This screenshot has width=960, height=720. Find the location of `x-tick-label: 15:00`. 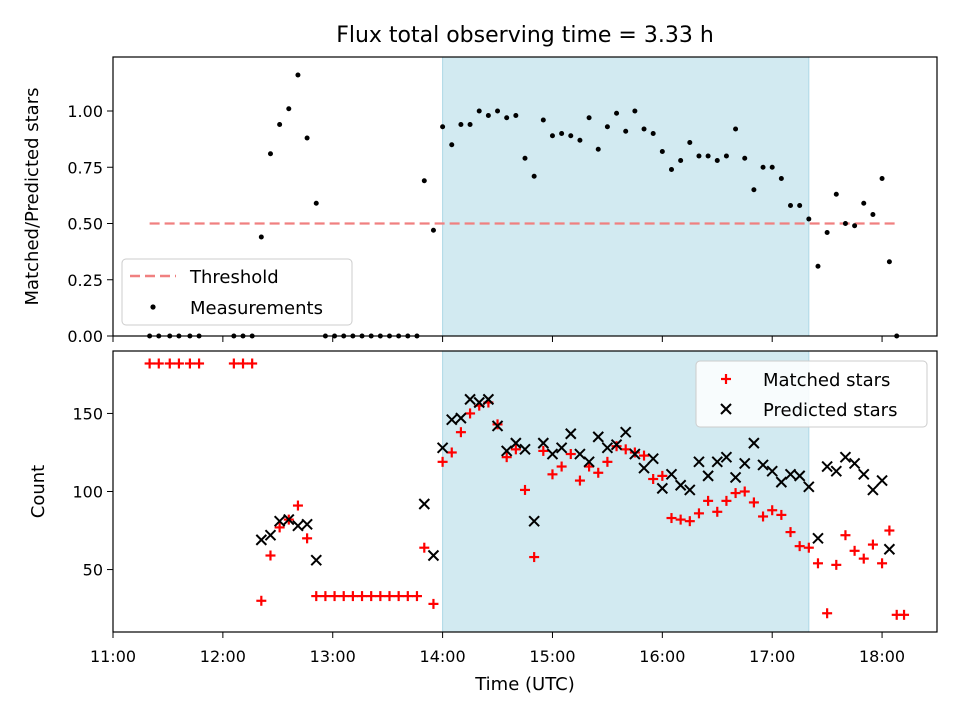

x-tick-label: 15:00 is located at coordinates (552, 656).